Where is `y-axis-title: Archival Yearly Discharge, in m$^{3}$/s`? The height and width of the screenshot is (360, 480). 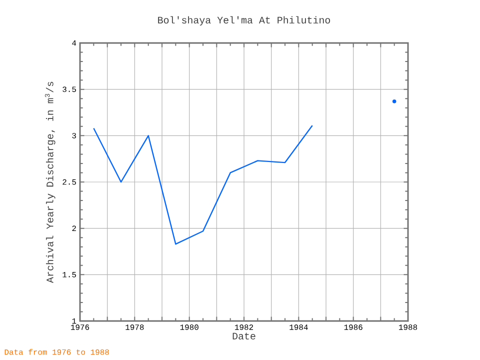 y-axis-title: Archival Yearly Discharge, in m$^{3}$/s is located at coordinates (50, 182).